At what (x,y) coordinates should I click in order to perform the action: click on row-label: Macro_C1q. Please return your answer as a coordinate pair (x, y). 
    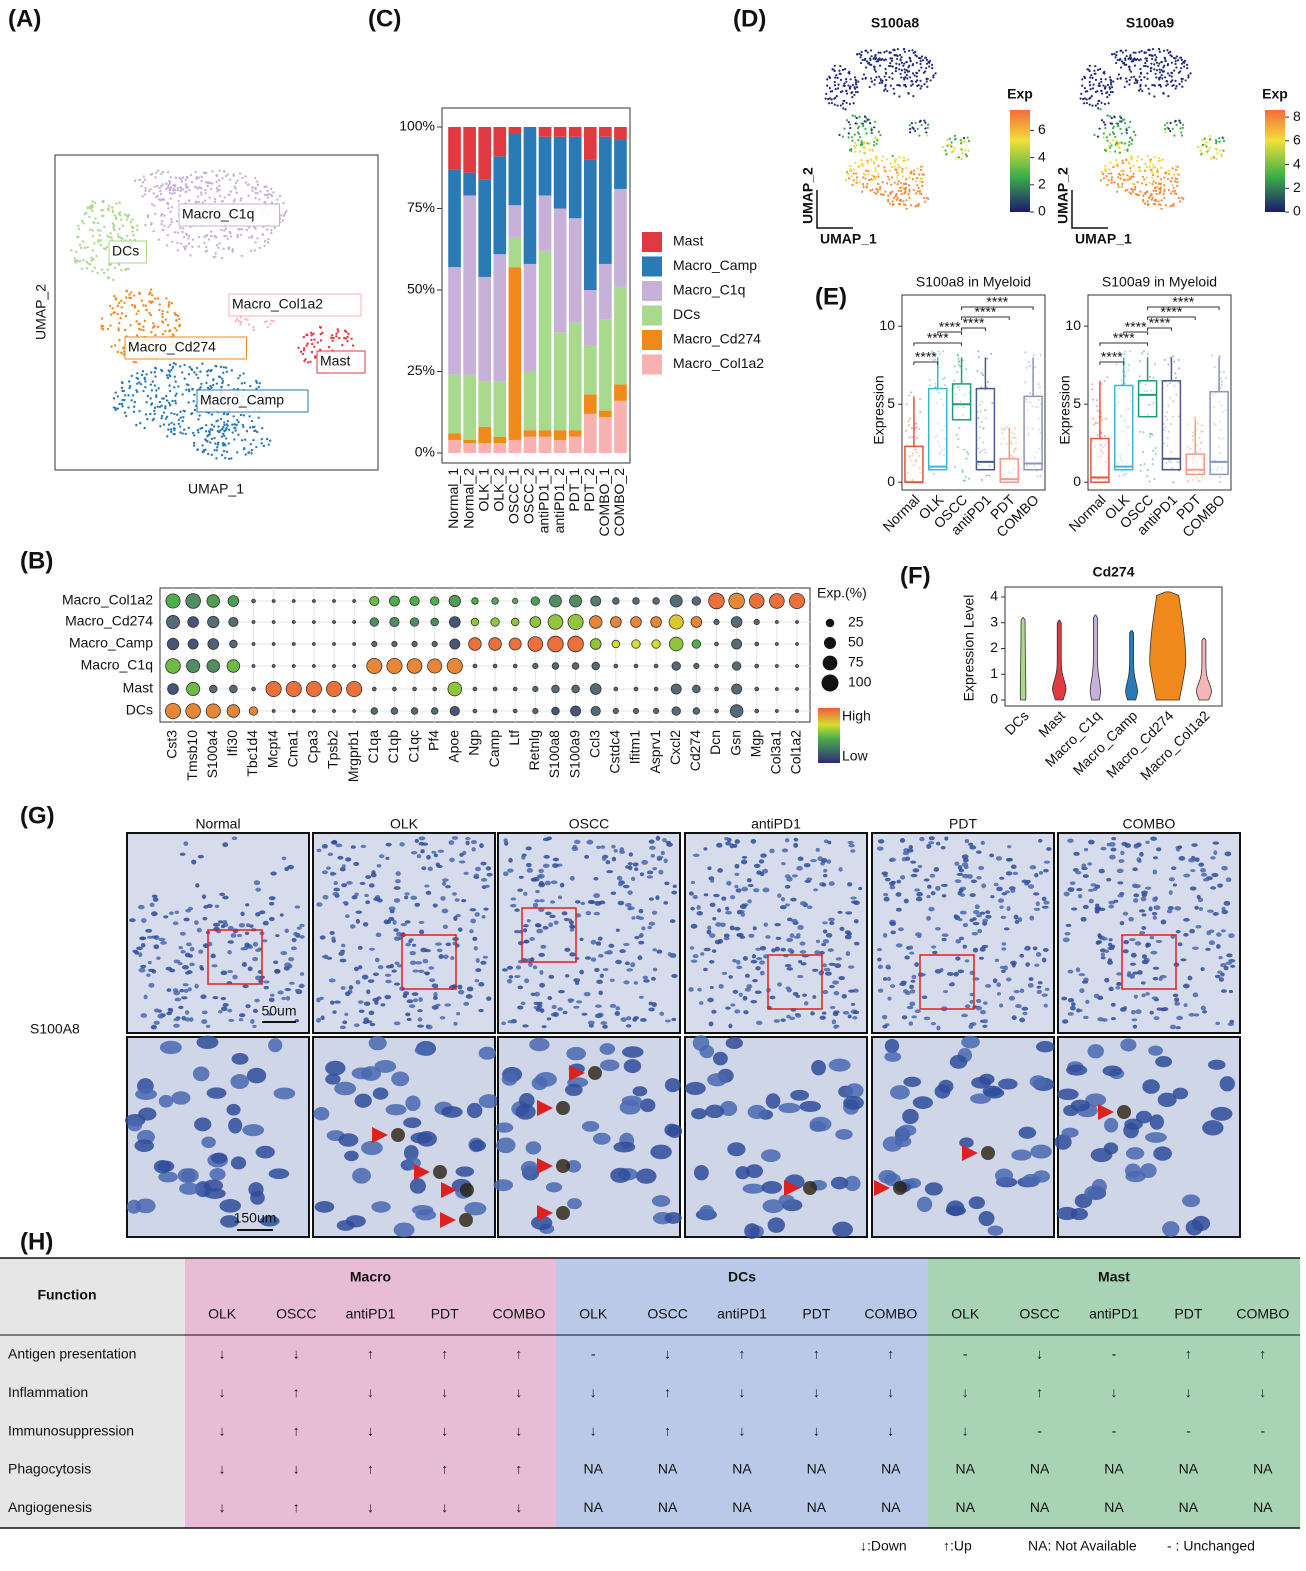
    Looking at the image, I should click on (117, 665).